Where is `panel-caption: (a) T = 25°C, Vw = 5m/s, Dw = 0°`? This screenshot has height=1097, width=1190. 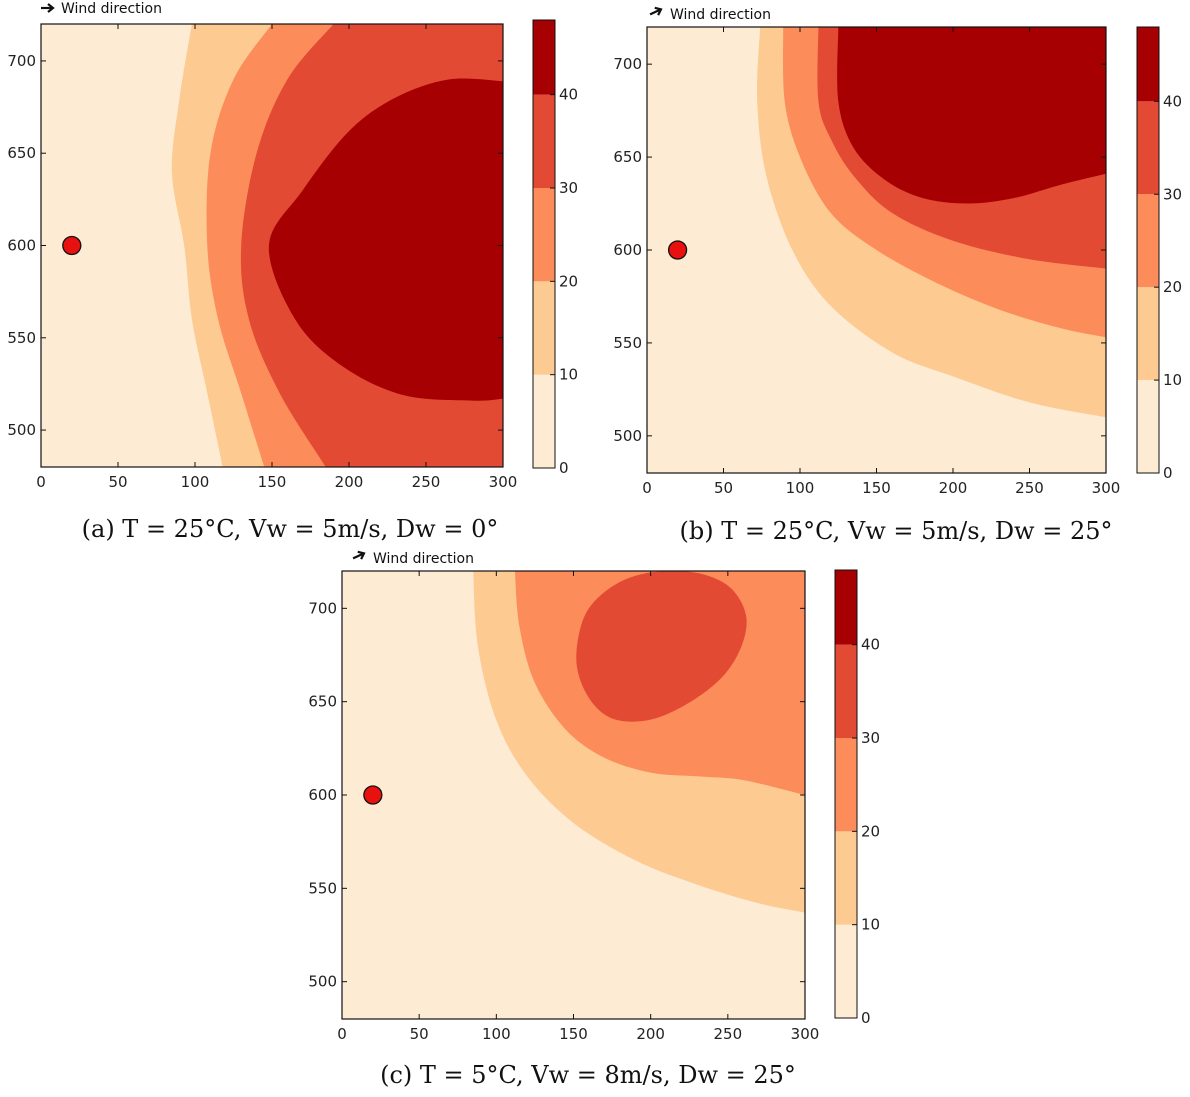
panel-caption: (a) T = 25°C, Vw = 5m/s, Dw = 0° is located at coordinates (290, 529).